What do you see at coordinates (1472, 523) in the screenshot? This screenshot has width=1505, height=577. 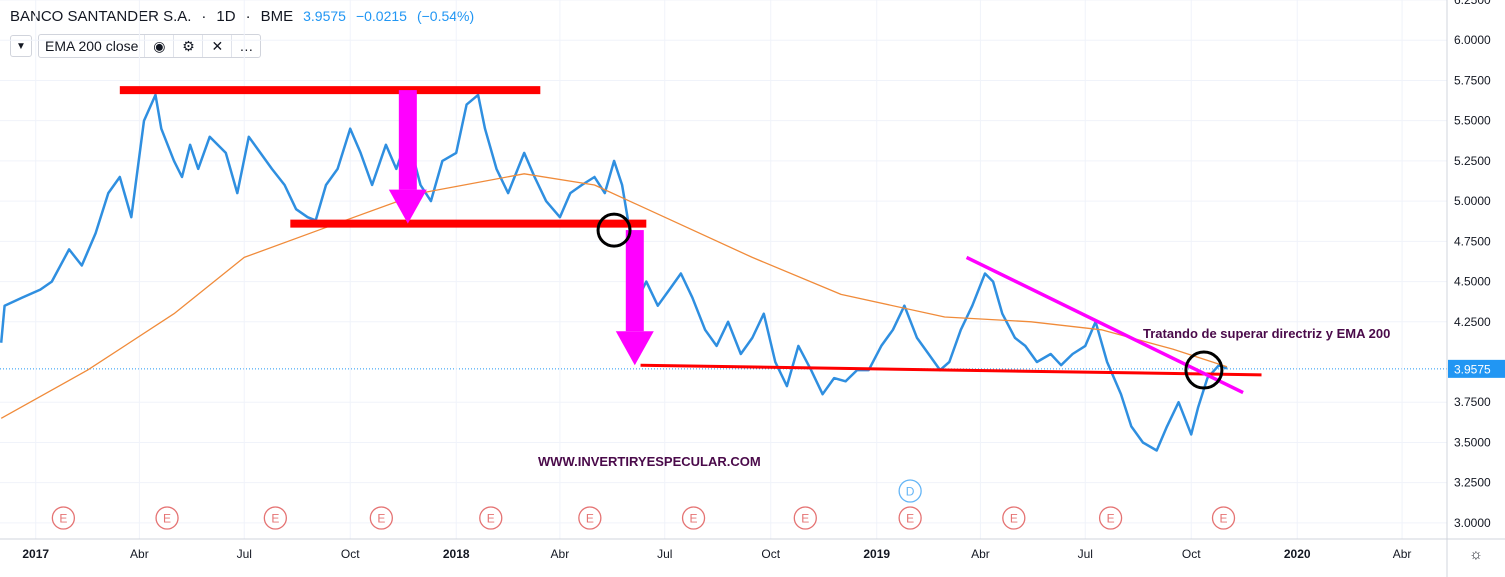 I see `y-tick-label: 3.0000` at bounding box center [1472, 523].